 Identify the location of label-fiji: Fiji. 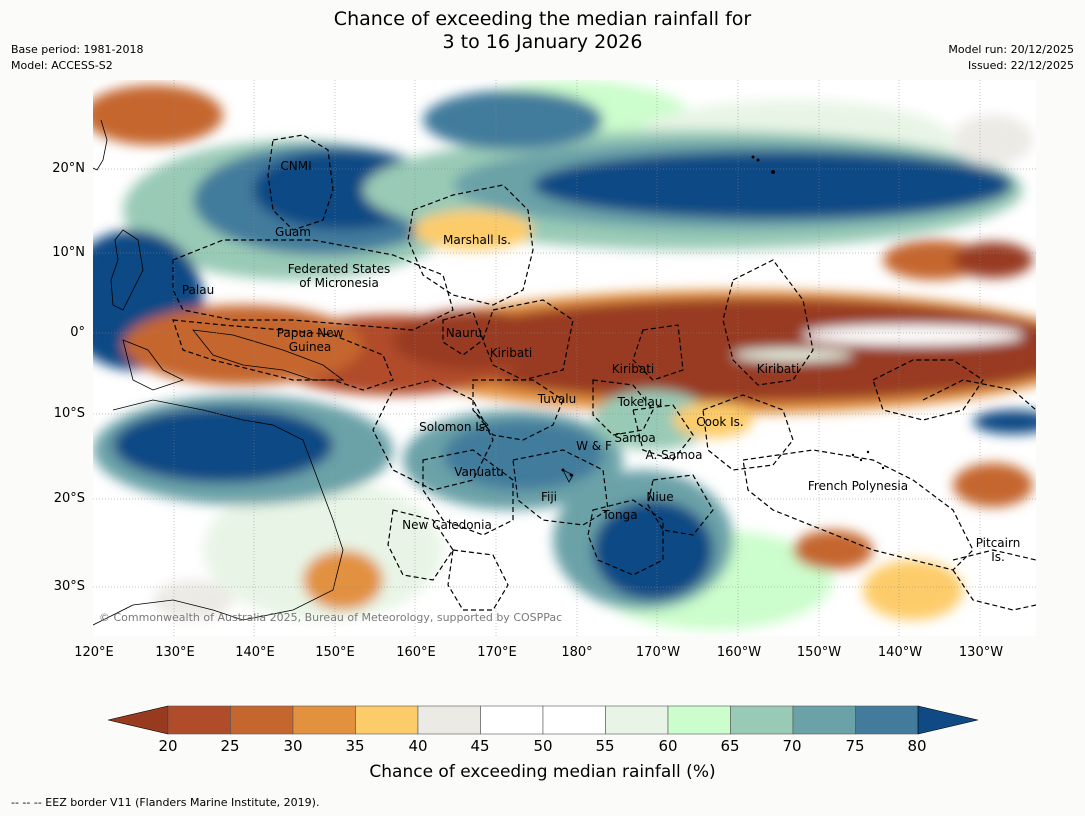
(549, 497).